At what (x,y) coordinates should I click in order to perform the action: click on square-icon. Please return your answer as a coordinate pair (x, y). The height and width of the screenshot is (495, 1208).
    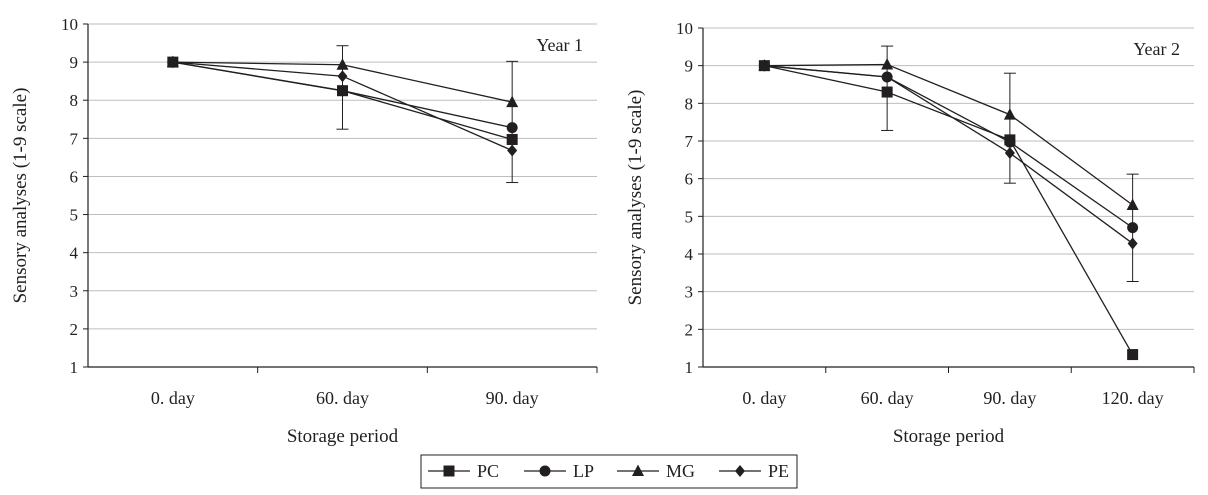
    Looking at the image, I should click on (449, 471).